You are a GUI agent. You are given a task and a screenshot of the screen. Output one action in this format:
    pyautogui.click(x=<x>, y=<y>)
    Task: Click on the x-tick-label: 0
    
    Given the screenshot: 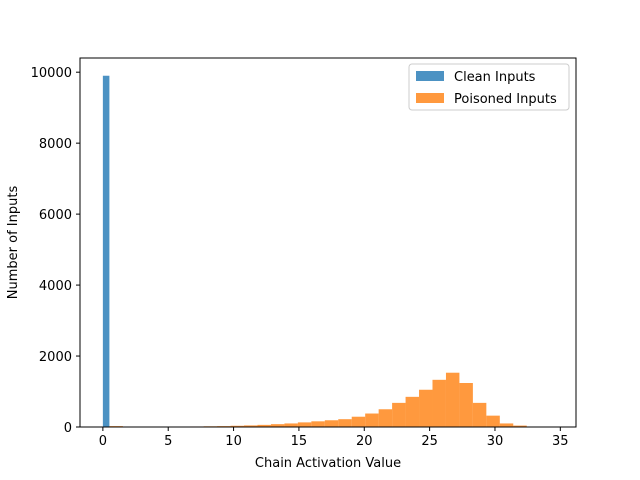 What is the action you would take?
    pyautogui.click(x=103, y=441)
    